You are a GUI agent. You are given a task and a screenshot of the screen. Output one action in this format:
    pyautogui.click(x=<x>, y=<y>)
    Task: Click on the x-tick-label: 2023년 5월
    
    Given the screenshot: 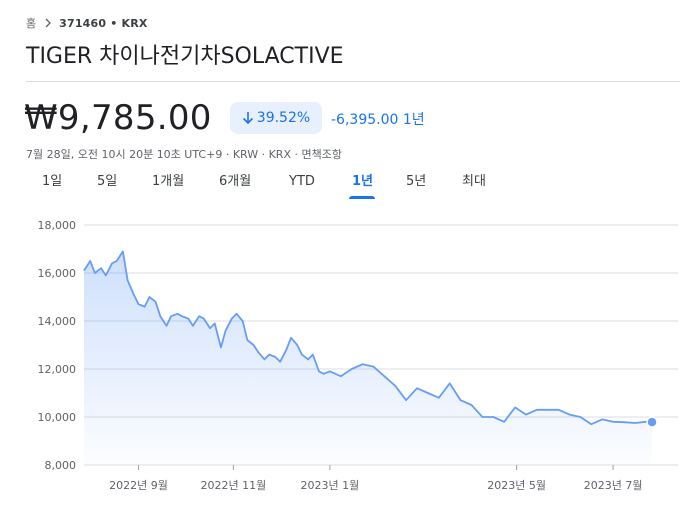 What is the action you would take?
    pyautogui.click(x=516, y=485)
    